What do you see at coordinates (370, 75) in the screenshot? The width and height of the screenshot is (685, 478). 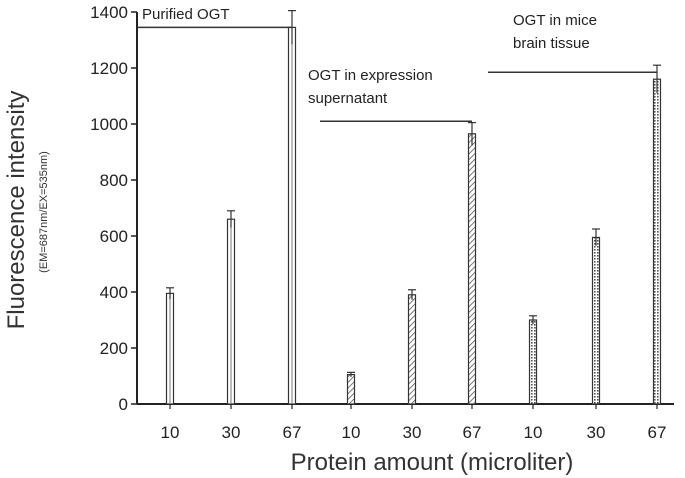 I see `group-label: OGT in expression` at bounding box center [370, 75].